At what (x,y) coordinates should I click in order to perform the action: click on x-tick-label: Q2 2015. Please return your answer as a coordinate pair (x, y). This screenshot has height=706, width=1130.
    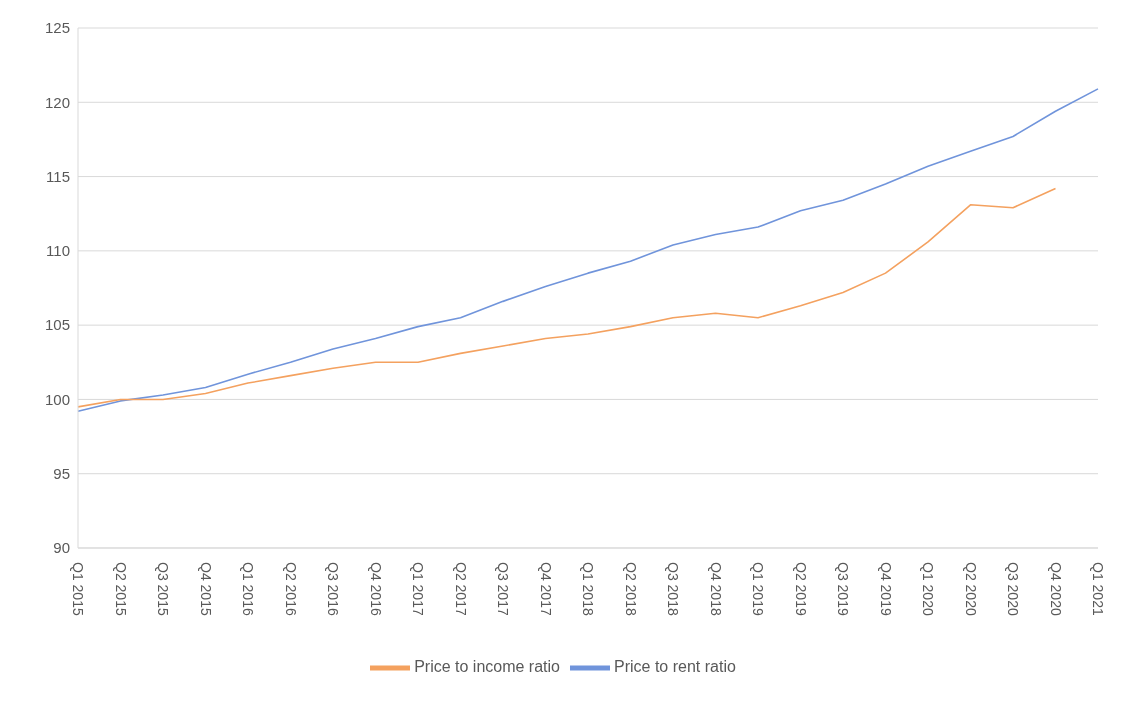
    Looking at the image, I should click on (120, 589).